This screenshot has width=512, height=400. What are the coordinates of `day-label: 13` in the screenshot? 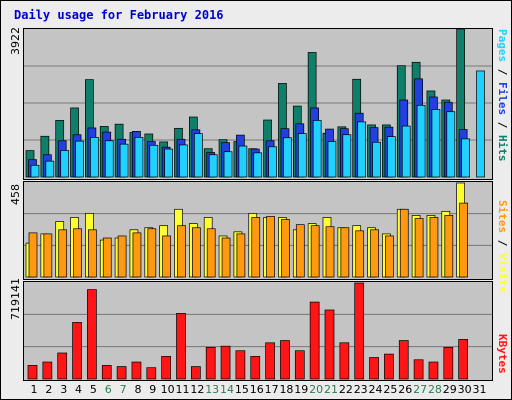 It's located at (212, 389).